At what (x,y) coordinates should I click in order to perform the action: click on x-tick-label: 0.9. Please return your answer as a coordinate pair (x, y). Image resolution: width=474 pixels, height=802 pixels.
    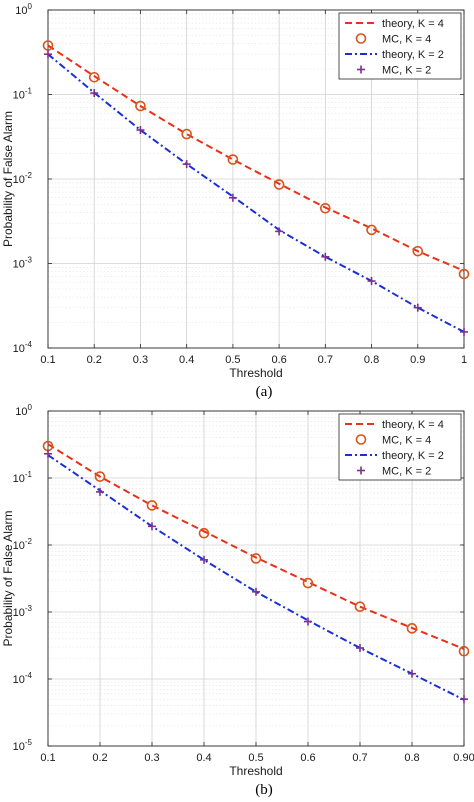
    Looking at the image, I should click on (417, 360).